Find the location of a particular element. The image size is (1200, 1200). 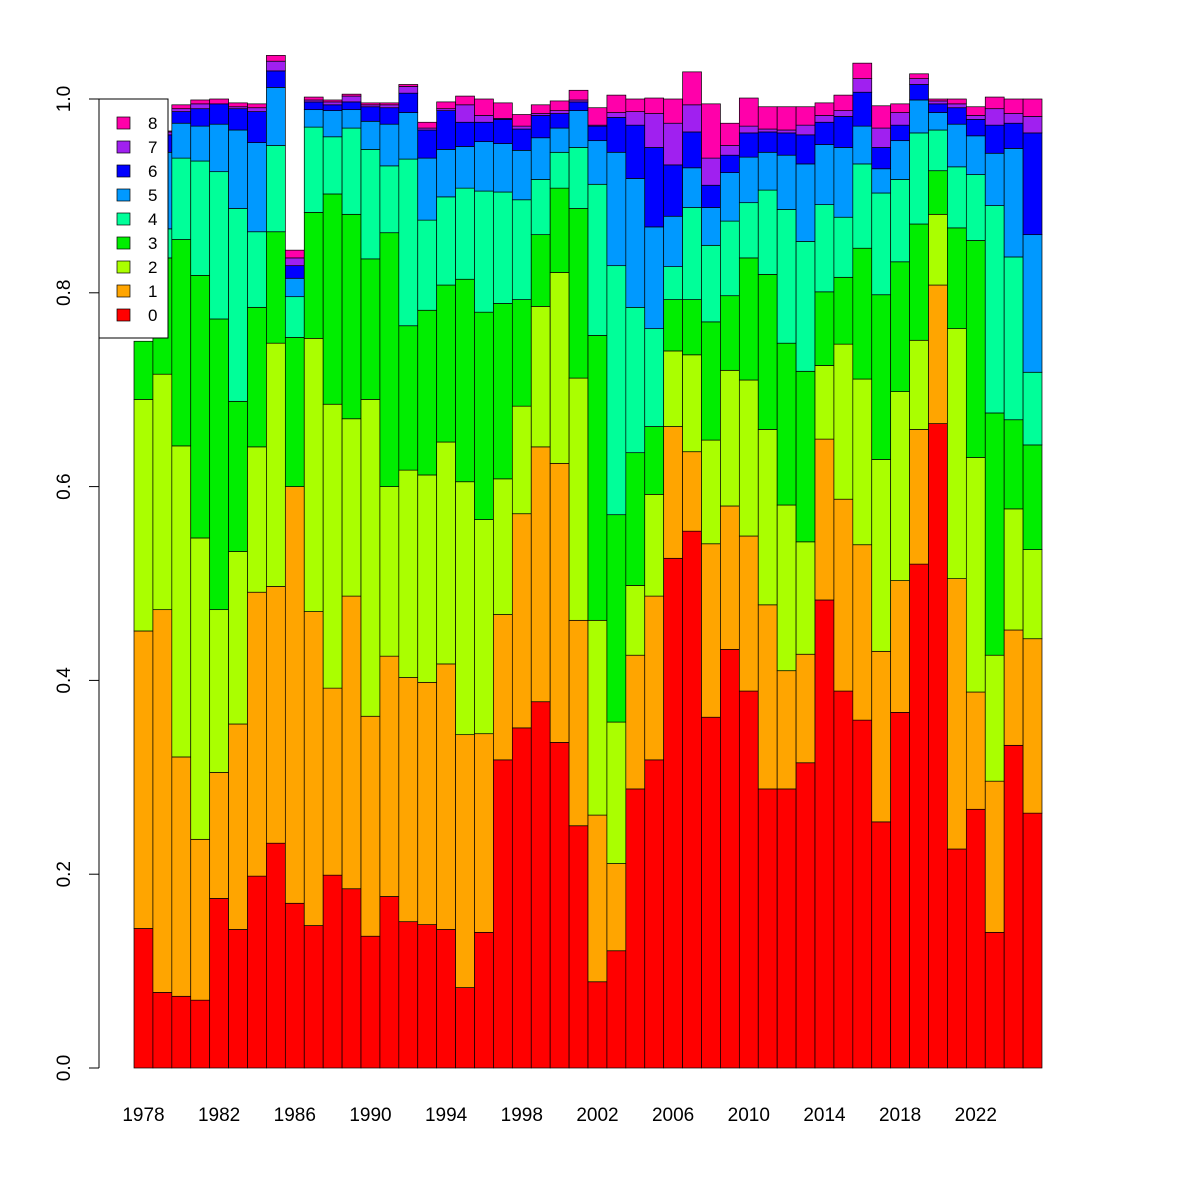

x-tick-label: 2022 is located at coordinates (976, 1115).